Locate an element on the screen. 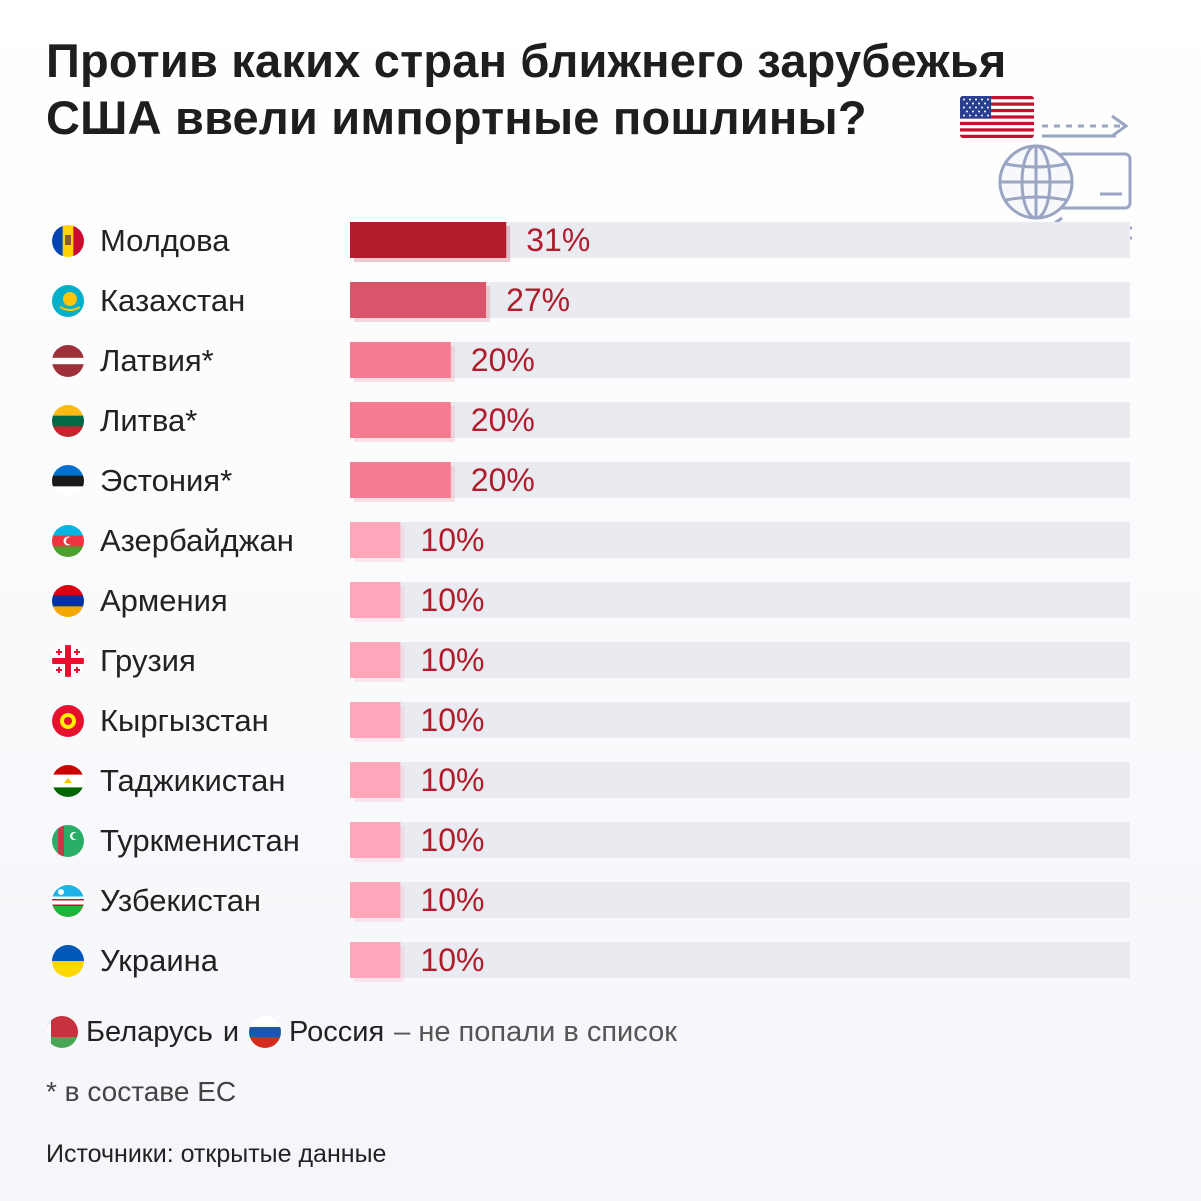 The width and height of the screenshot is (1201, 1201). estonia-flag-icon is located at coordinates (68, 481).